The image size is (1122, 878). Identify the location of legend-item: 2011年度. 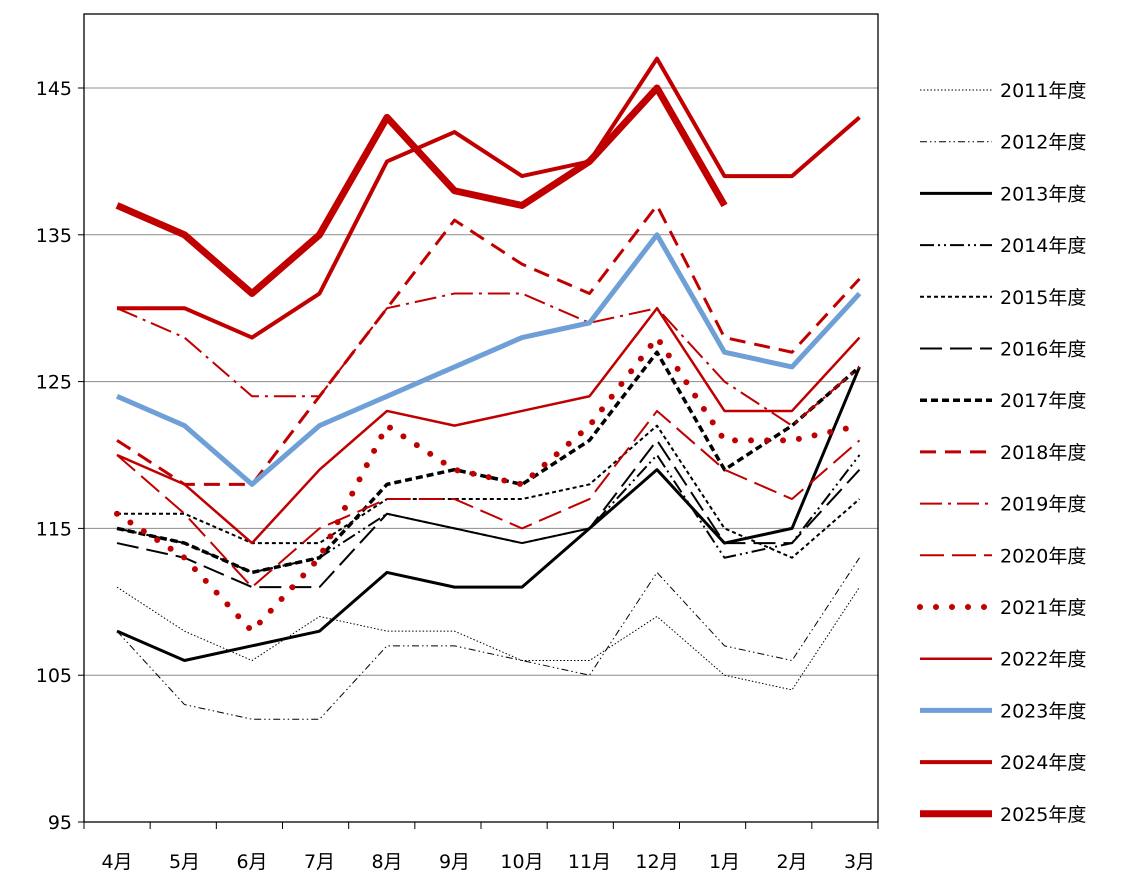
(1003, 91).